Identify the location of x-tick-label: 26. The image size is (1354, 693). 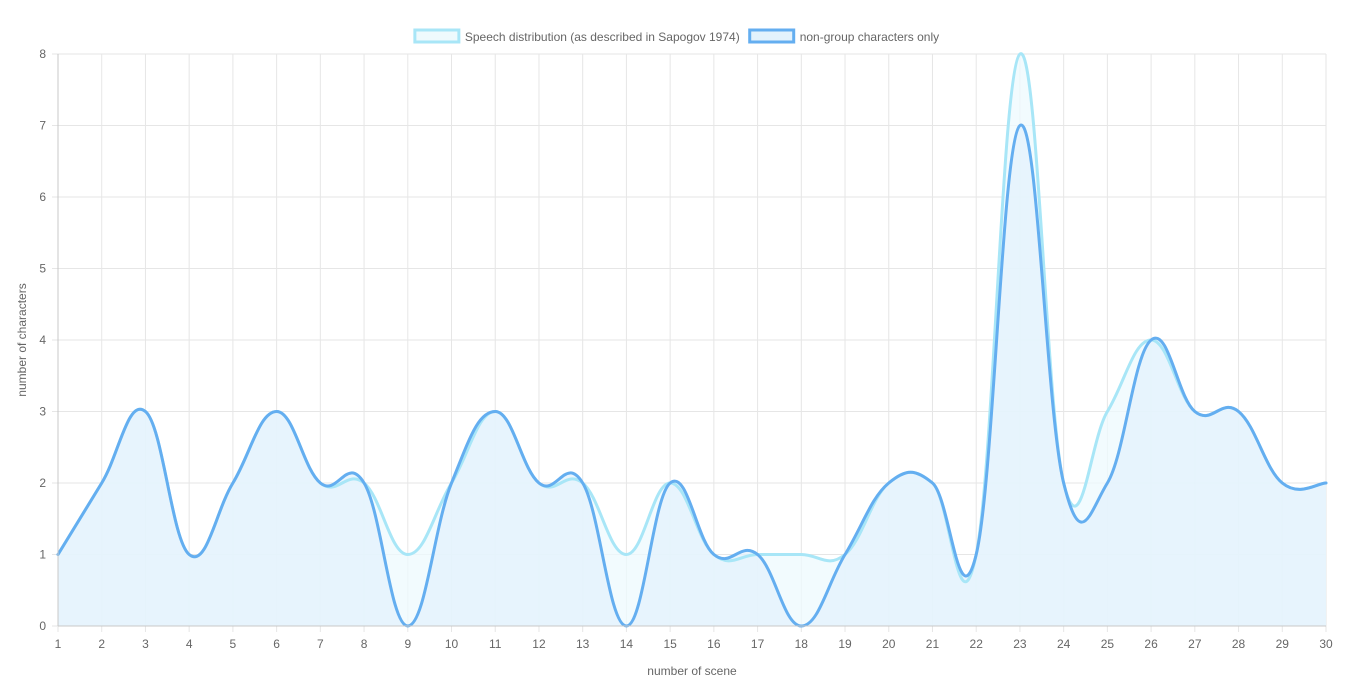
(1151, 644).